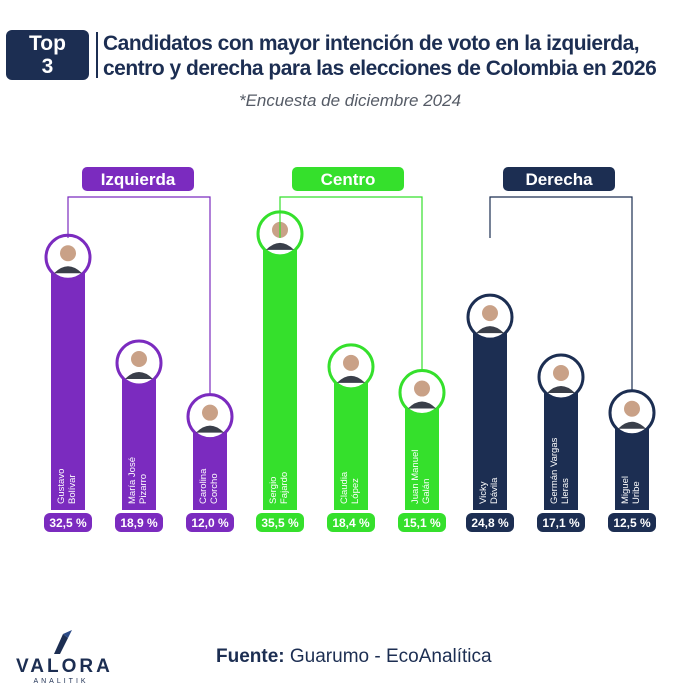  Describe the element at coordinates (67, 486) in the screenshot. I see `bar-name-label: GustavoBolívar` at that location.